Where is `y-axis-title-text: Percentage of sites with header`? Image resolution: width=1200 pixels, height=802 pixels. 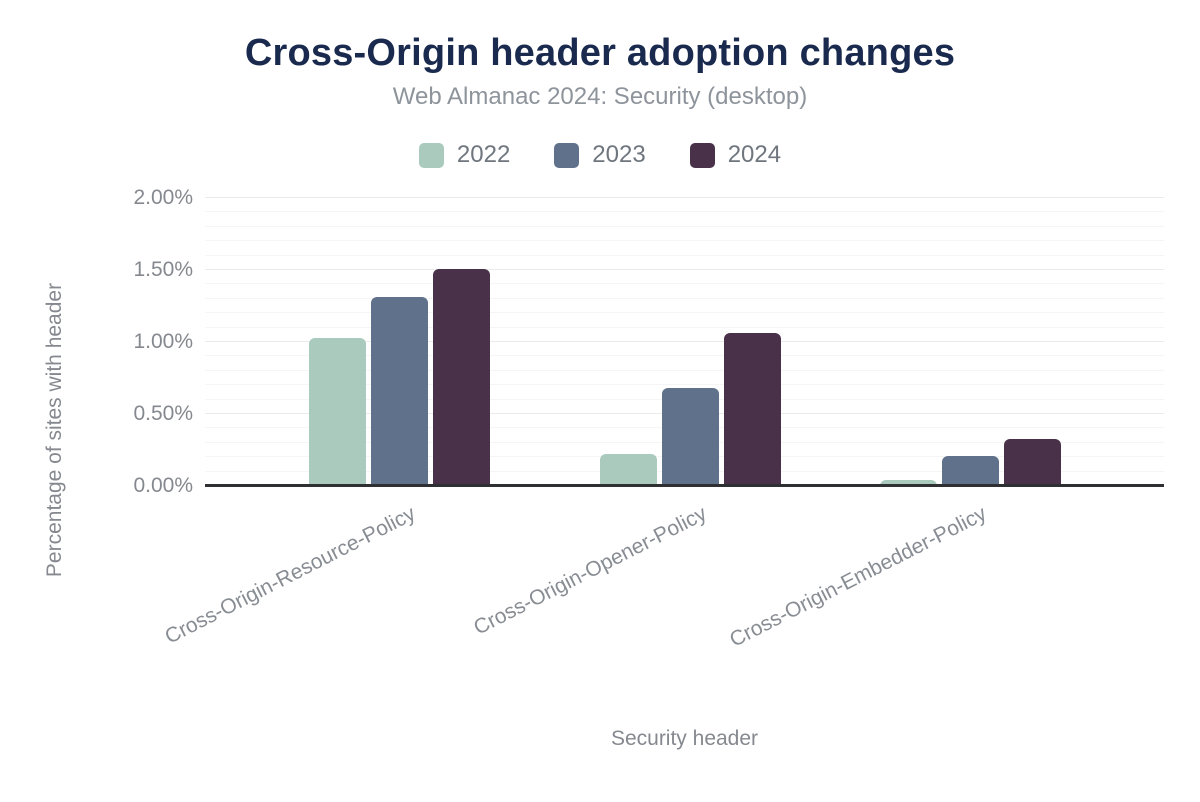
y-axis-title-text: Percentage of sites with header is located at coordinates (54, 430).